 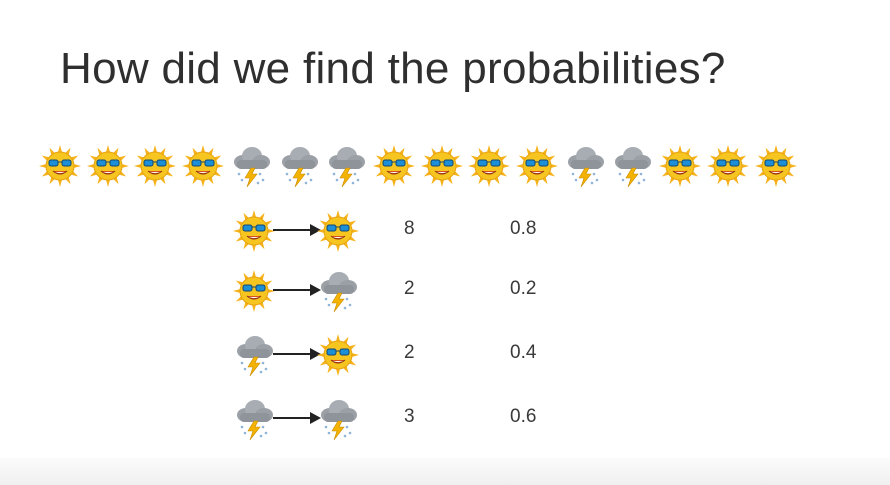 I want to click on transition-probability: 0.8, so click(x=523, y=228).